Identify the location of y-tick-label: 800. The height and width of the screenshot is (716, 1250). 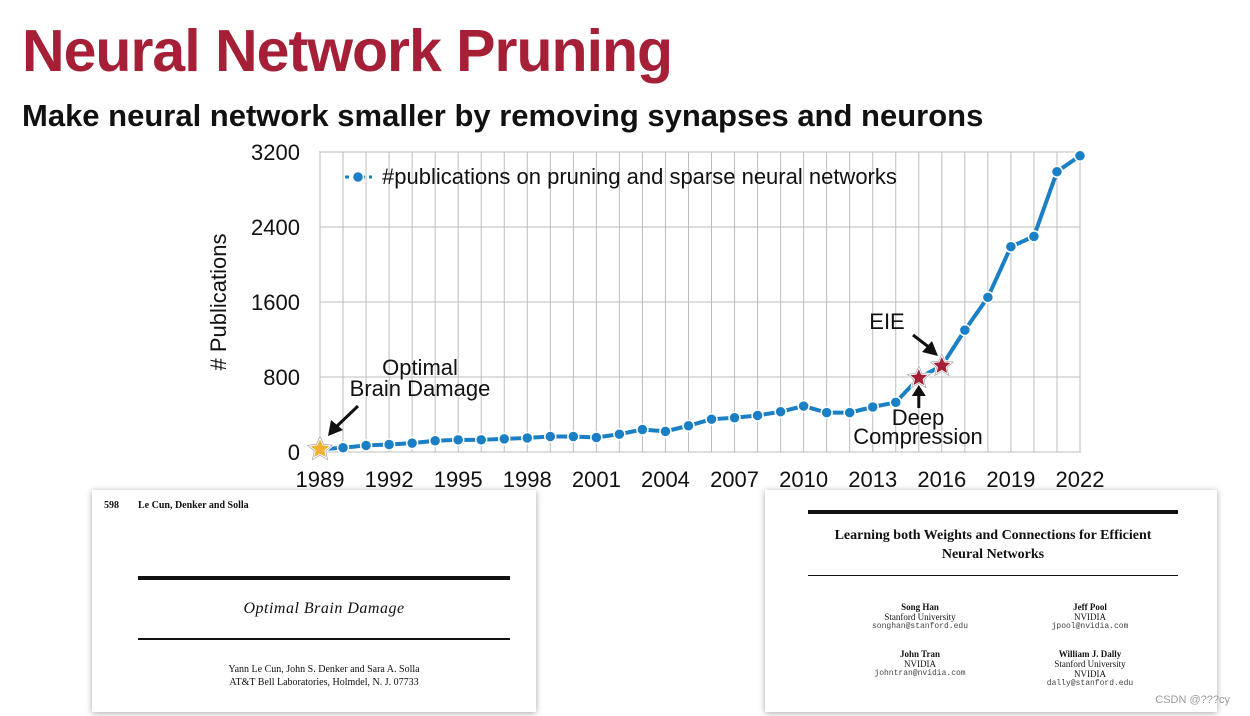
(281, 377).